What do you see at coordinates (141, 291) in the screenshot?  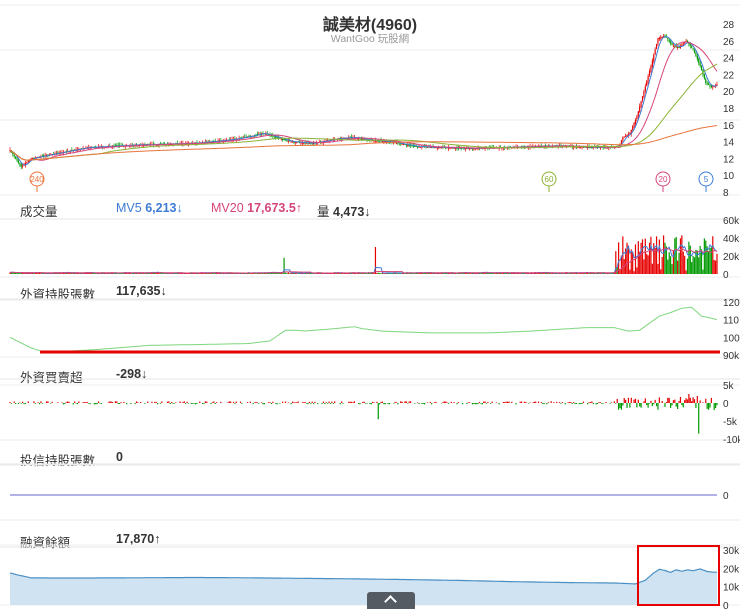 I see `foreign-holding-value: 117,635↓` at bounding box center [141, 291].